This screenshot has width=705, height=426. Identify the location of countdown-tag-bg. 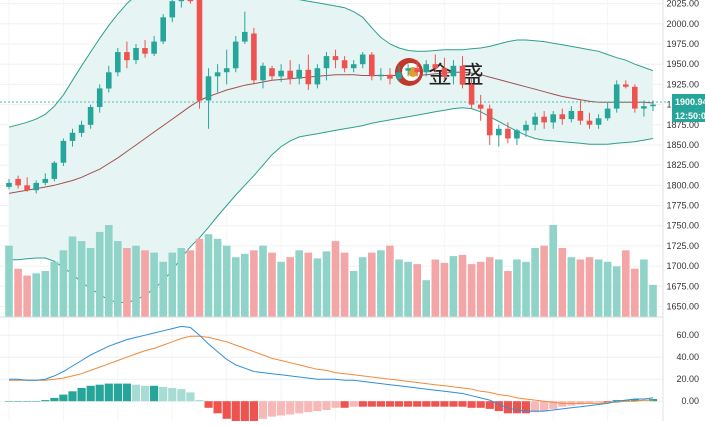
(688, 115).